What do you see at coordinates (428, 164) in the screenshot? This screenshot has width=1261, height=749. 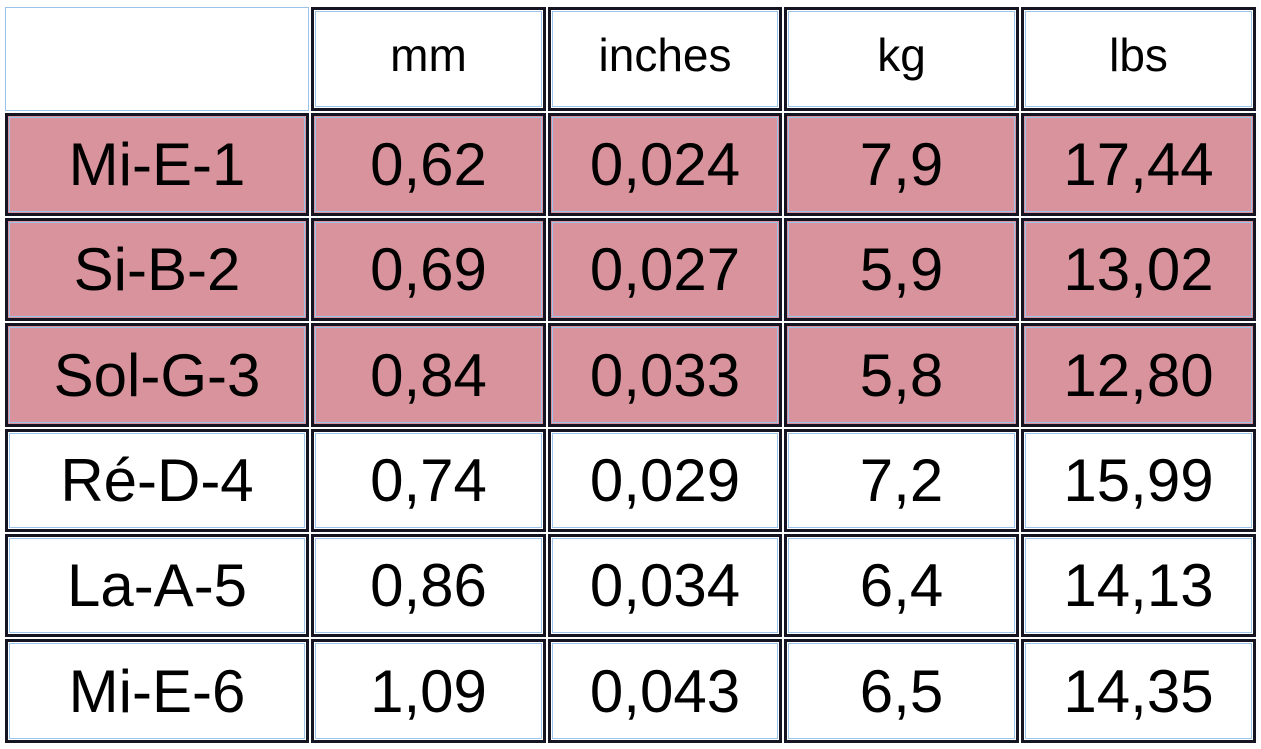 I see `table-cell: 0,62` at bounding box center [428, 164].